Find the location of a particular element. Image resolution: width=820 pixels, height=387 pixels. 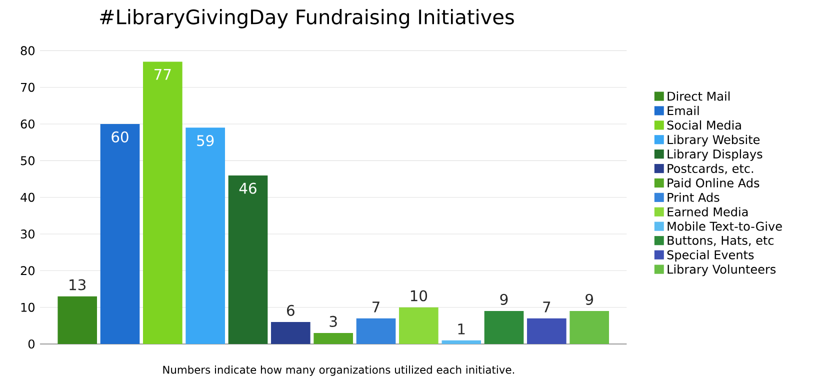

legend-label: Print Ads is located at coordinates (694, 197).